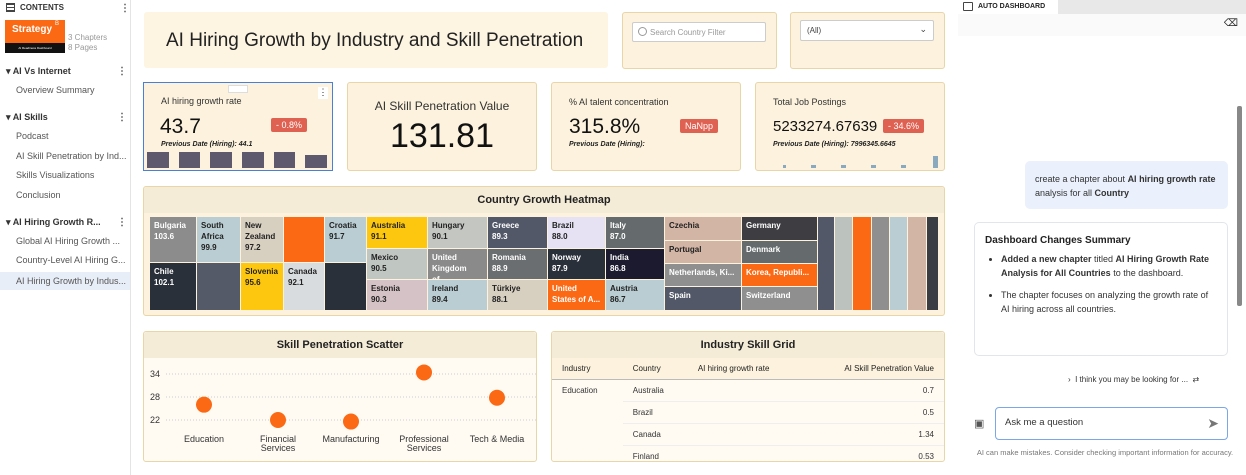  What do you see at coordinates (1111, 423) in the screenshot?
I see `question-input: Ask me a question ➤` at bounding box center [1111, 423].